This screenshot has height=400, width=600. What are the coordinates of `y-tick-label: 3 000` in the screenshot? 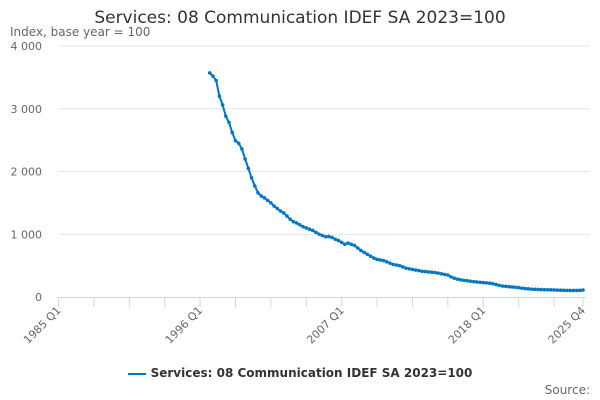 It's located at (27, 109).